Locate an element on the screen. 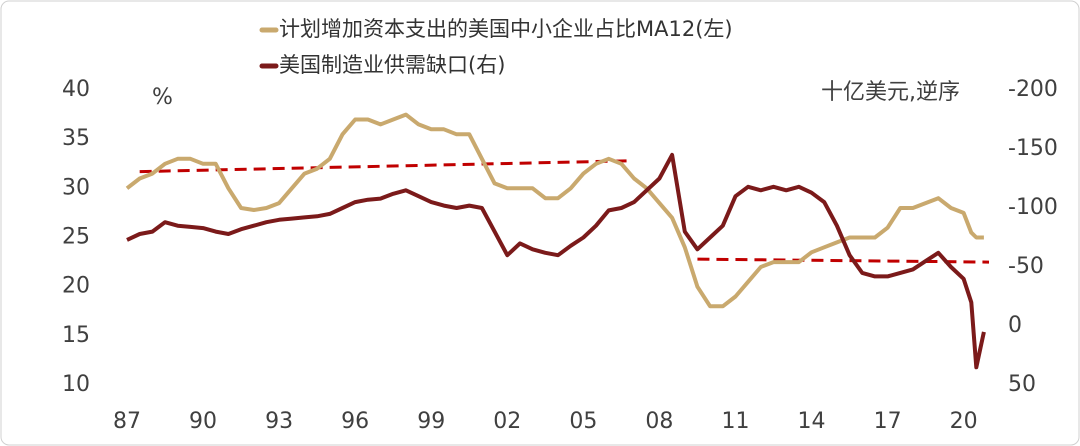 This screenshot has height=446, width=1080. x-tick-label: 14 is located at coordinates (812, 421).